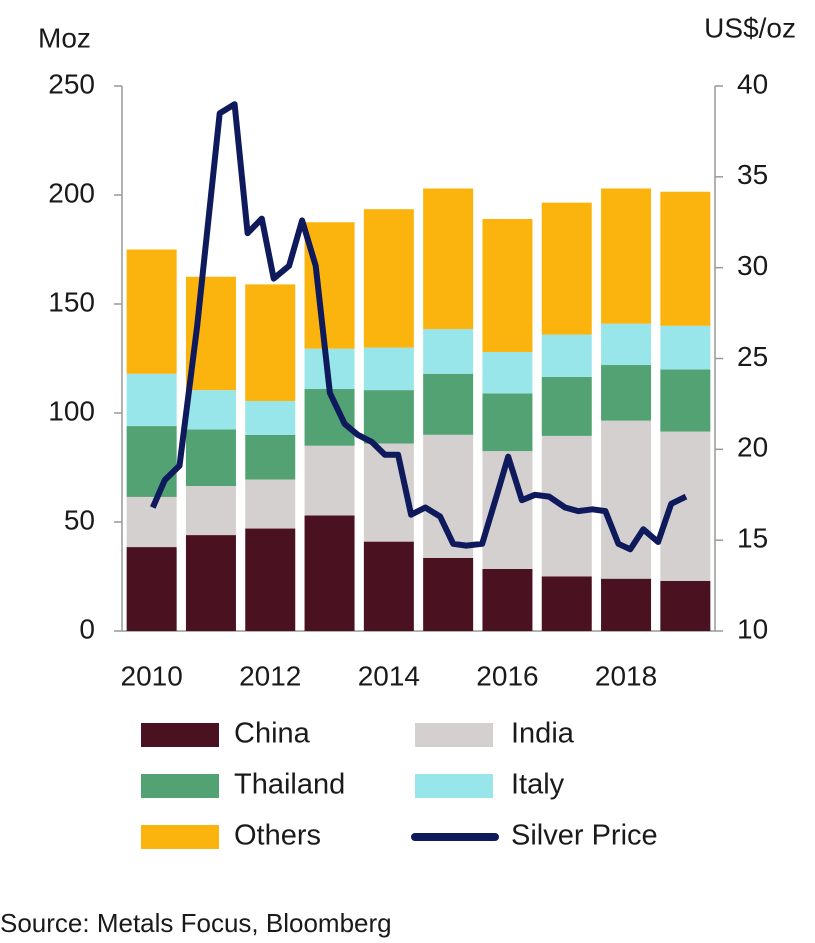 The image size is (815, 943). Describe the element at coordinates (277, 836) in the screenshot. I see `legend-label: Others` at that location.